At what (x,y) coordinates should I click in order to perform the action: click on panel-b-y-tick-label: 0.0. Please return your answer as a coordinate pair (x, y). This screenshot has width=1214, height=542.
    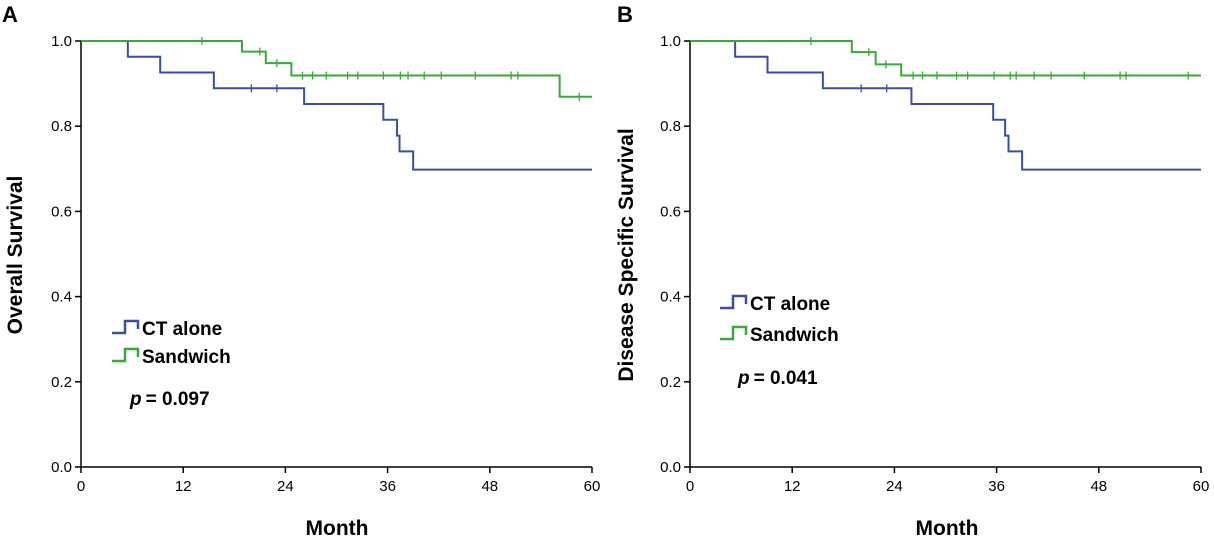
    Looking at the image, I should click on (670, 467).